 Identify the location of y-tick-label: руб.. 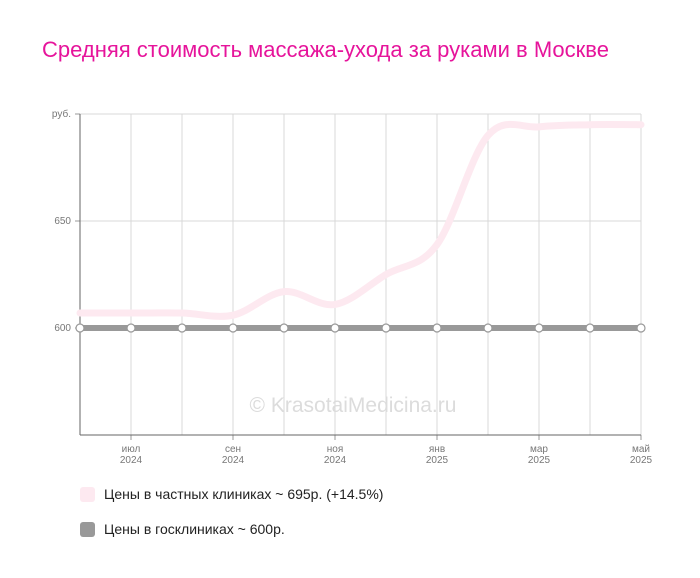
(61, 114).